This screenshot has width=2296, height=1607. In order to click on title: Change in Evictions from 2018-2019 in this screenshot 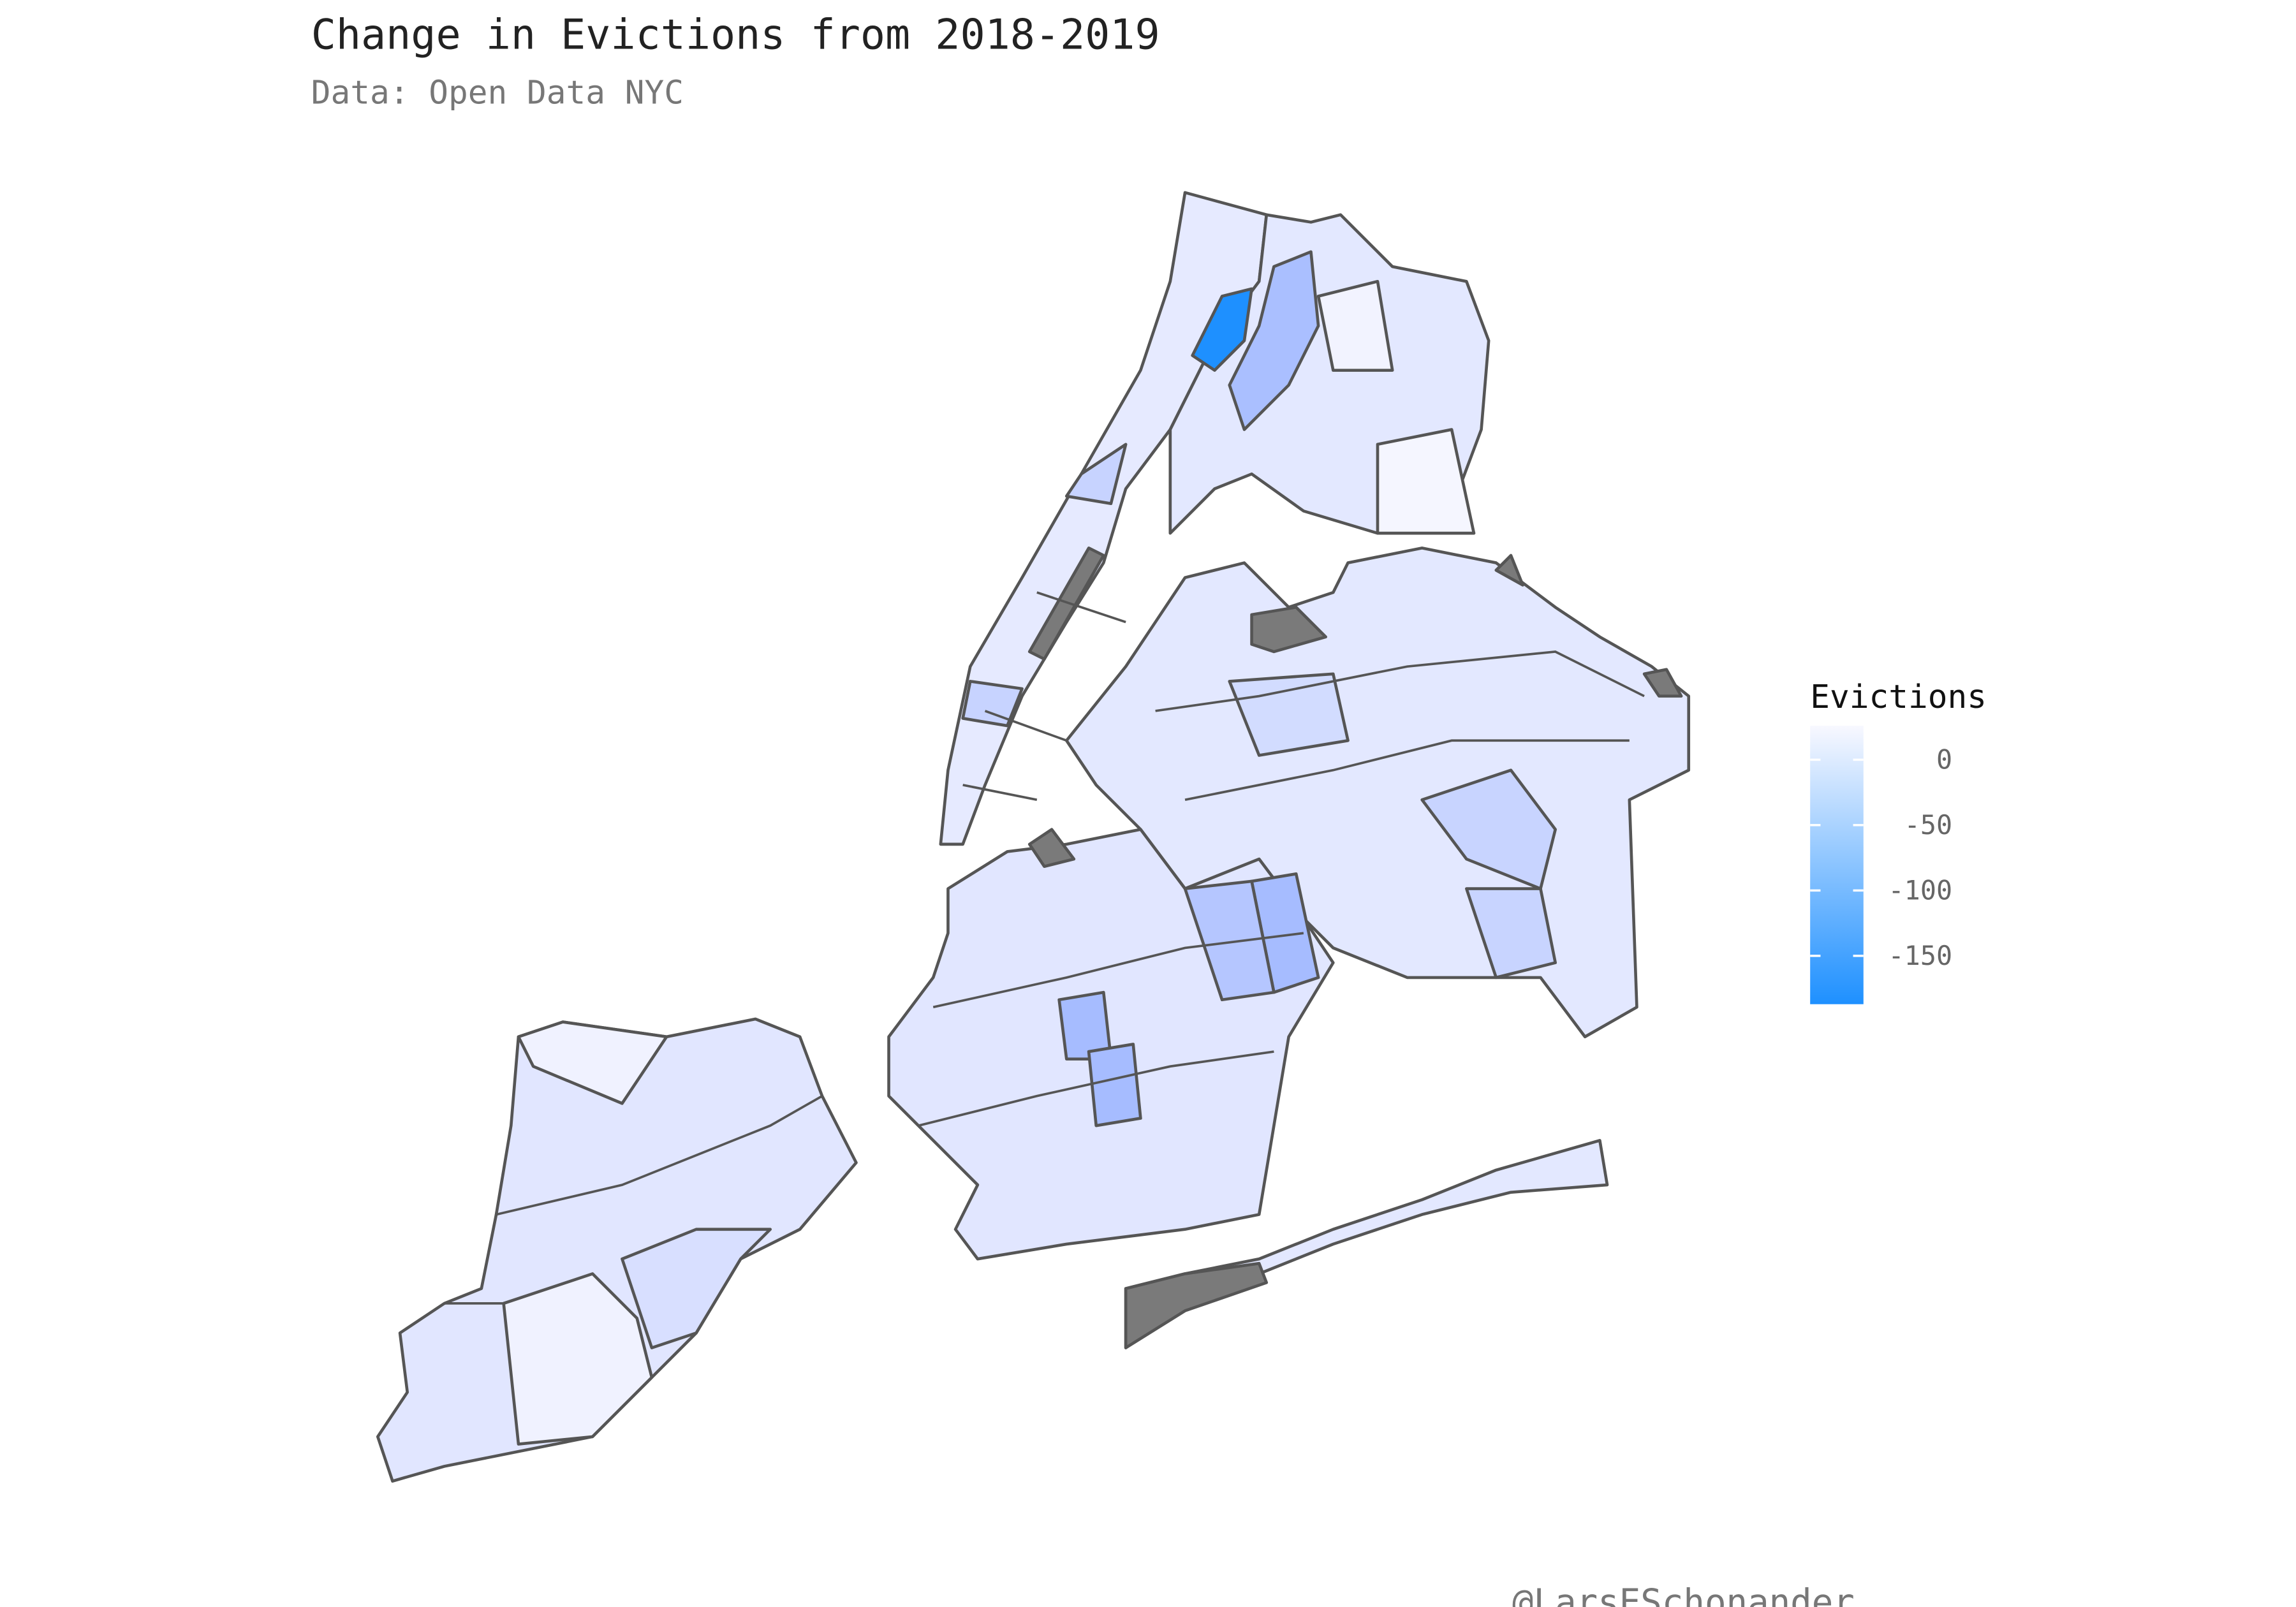, I will do `click(735, 35)`.